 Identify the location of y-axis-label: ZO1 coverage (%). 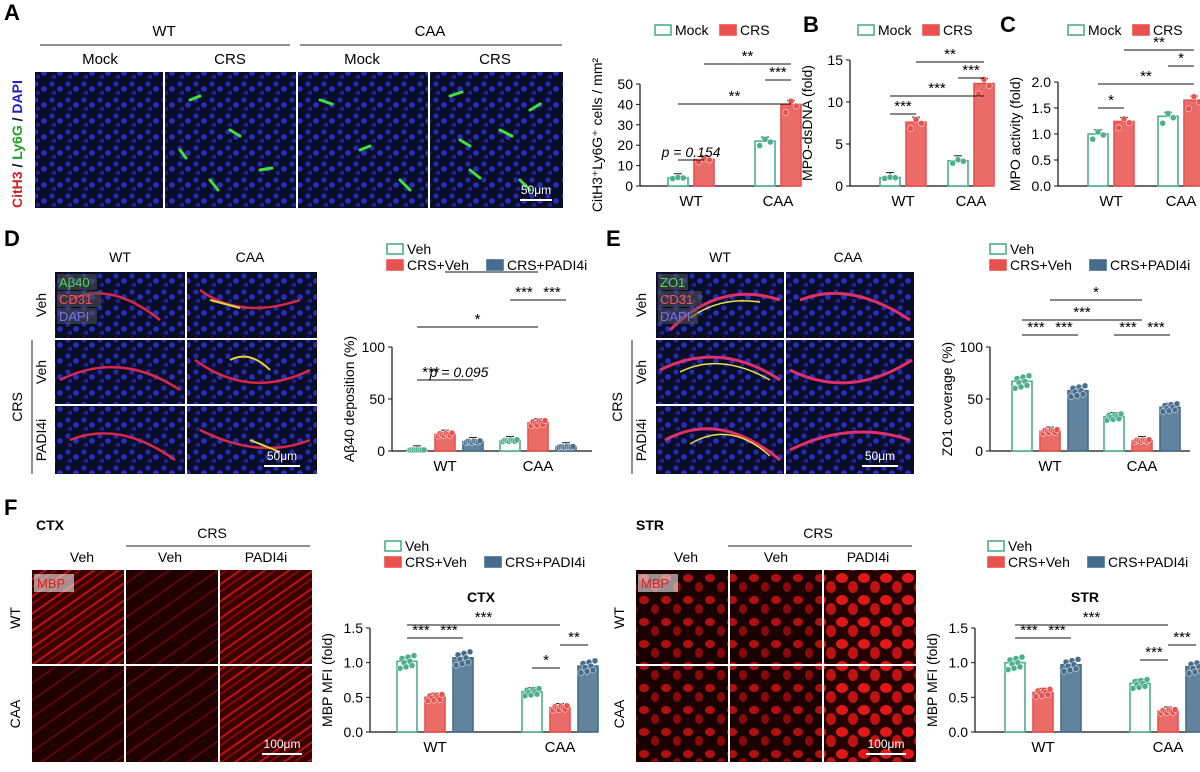
(947, 399).